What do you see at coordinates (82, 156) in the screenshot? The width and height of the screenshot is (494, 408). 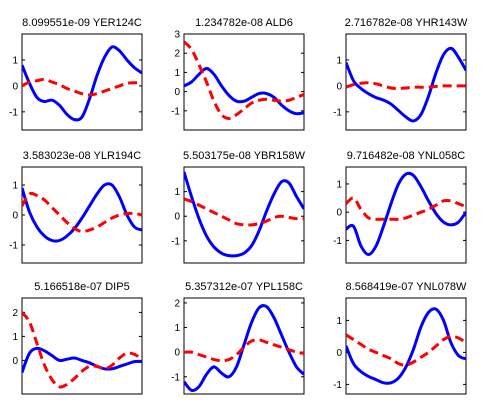 I see `subplot-title: 3.583023e-08 YLR194C` at bounding box center [82, 156].